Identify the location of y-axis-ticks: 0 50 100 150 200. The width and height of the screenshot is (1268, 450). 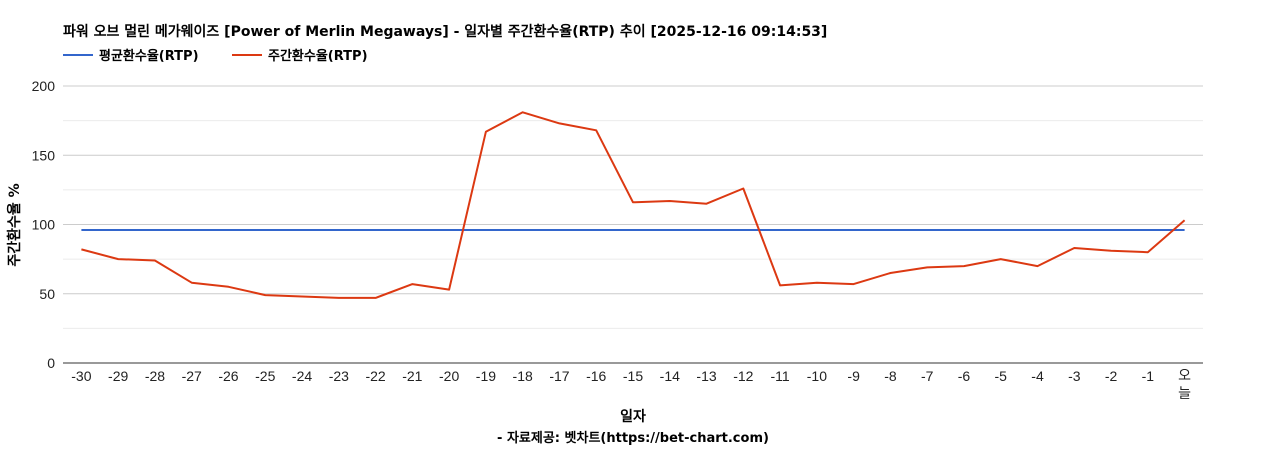
(44, 224).